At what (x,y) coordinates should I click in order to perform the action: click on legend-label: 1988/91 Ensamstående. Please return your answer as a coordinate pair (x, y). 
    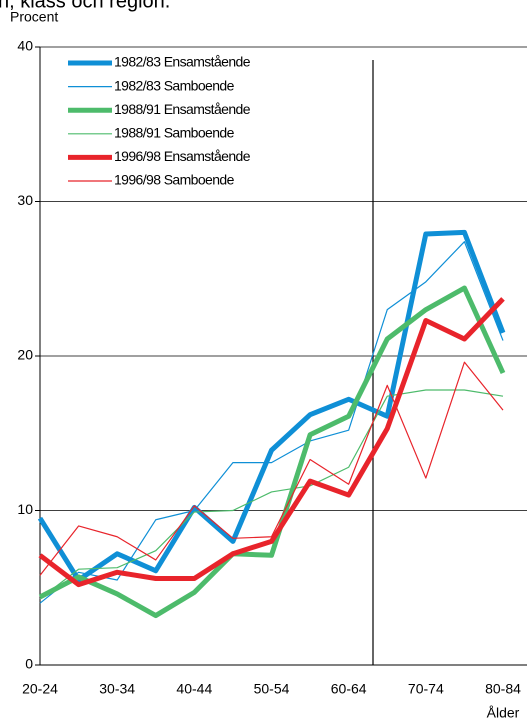
    Looking at the image, I should click on (182, 109).